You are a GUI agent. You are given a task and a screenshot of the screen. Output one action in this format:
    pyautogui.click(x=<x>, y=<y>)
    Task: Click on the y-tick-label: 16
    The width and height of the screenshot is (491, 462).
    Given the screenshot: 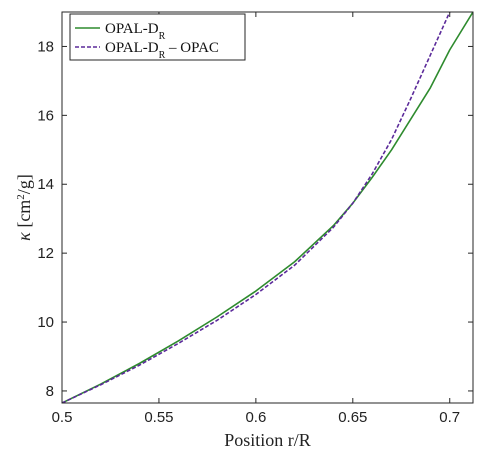 What is the action you would take?
    pyautogui.click(x=45, y=115)
    